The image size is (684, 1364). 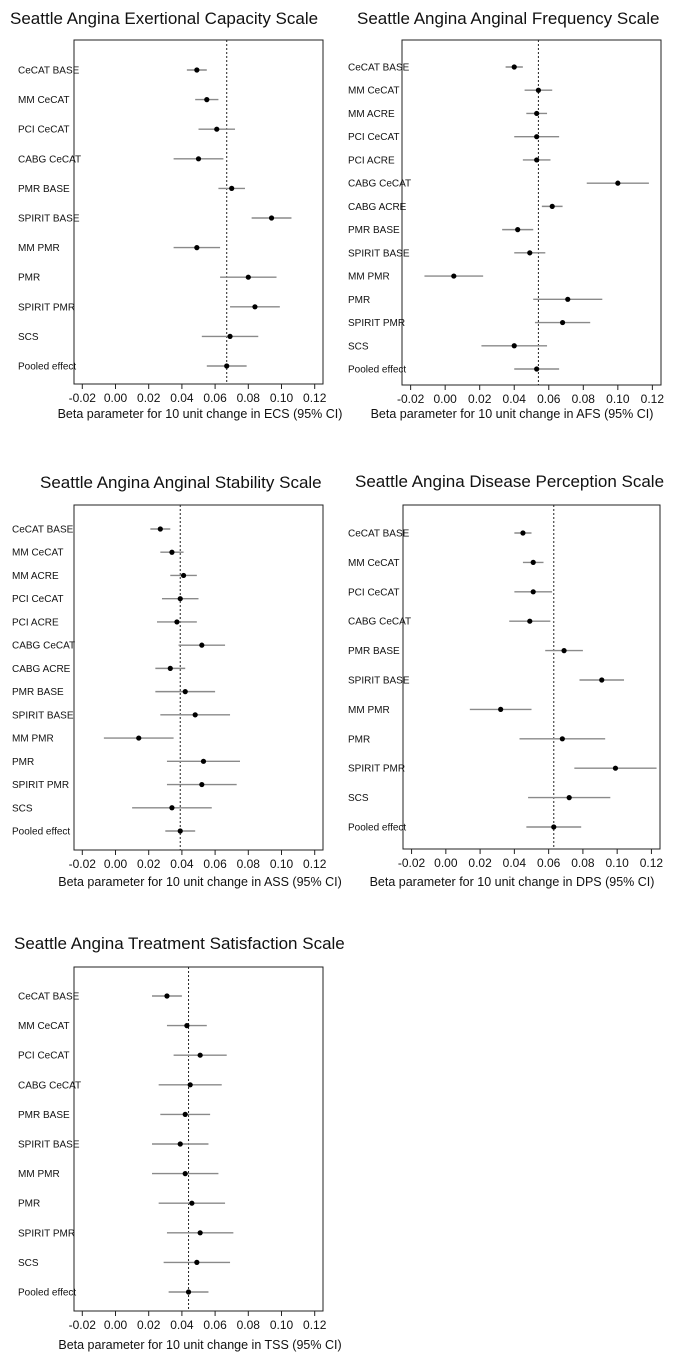 What do you see at coordinates (282, 864) in the screenshot?
I see `ass-x-tick-label: 0.10` at bounding box center [282, 864].